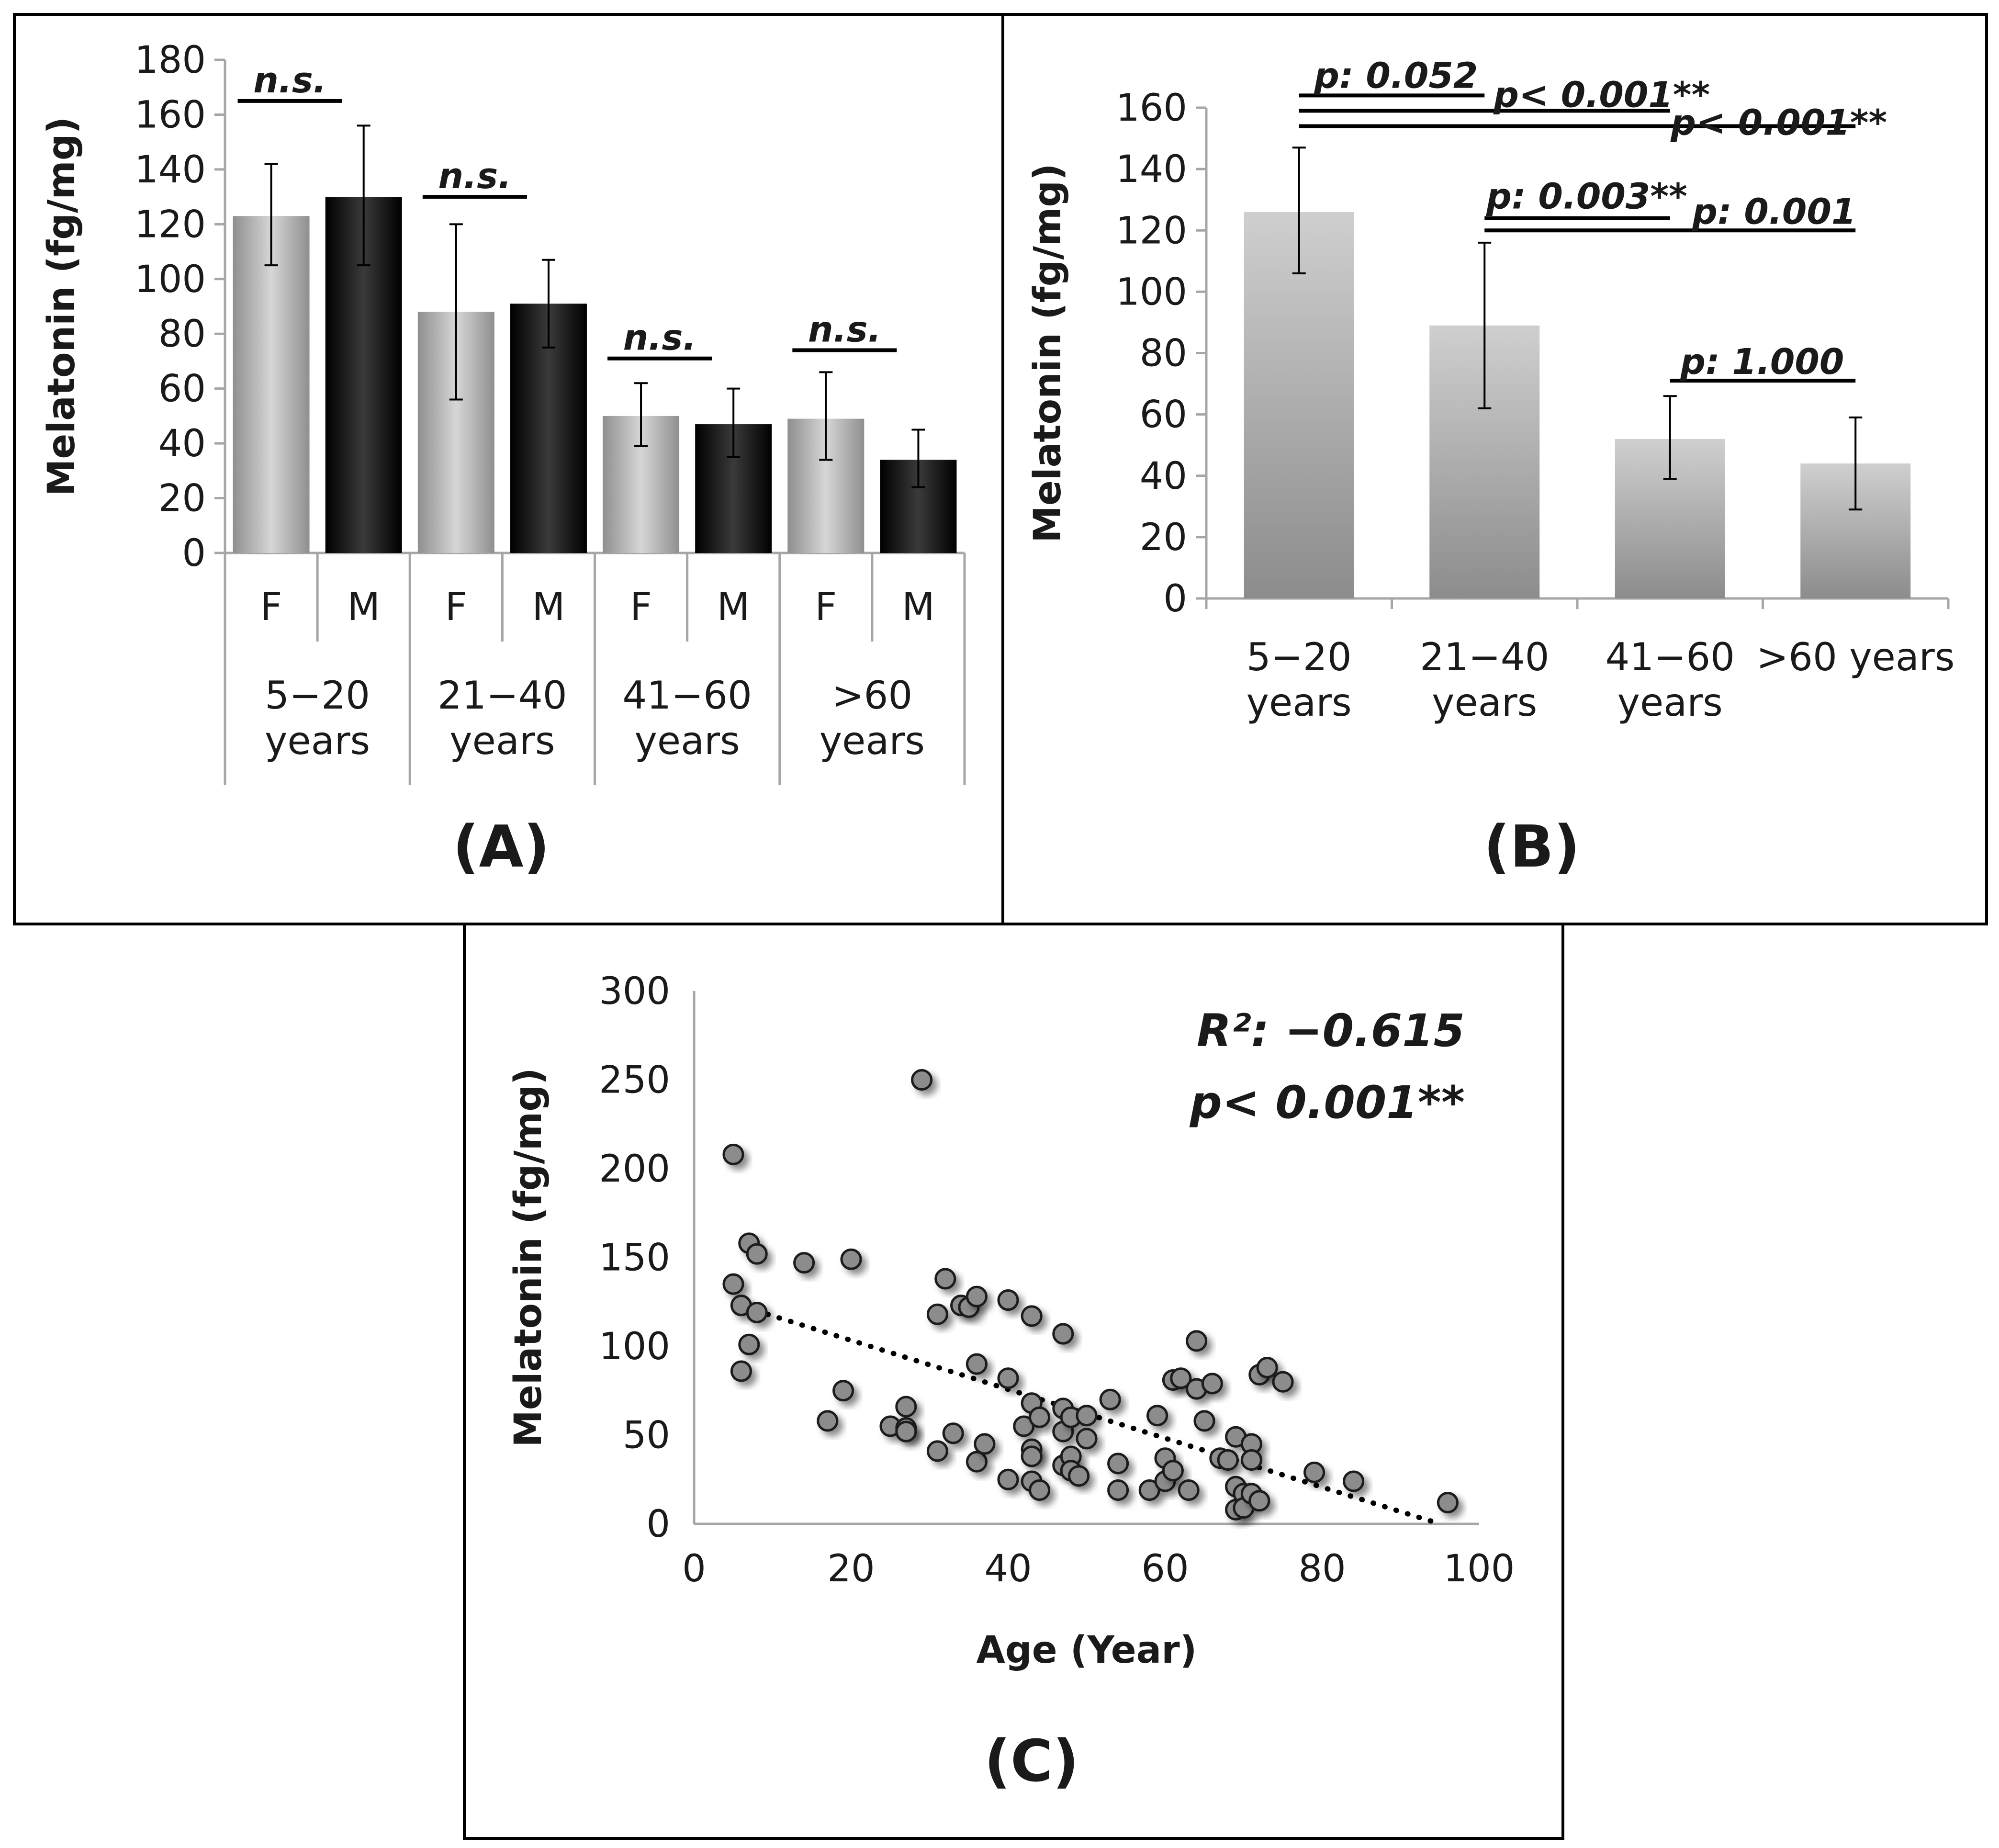 This screenshot has width=1999, height=1848. Describe the element at coordinates (1175, 599) in the screenshot. I see `b-y-tick-label: 0` at that location.